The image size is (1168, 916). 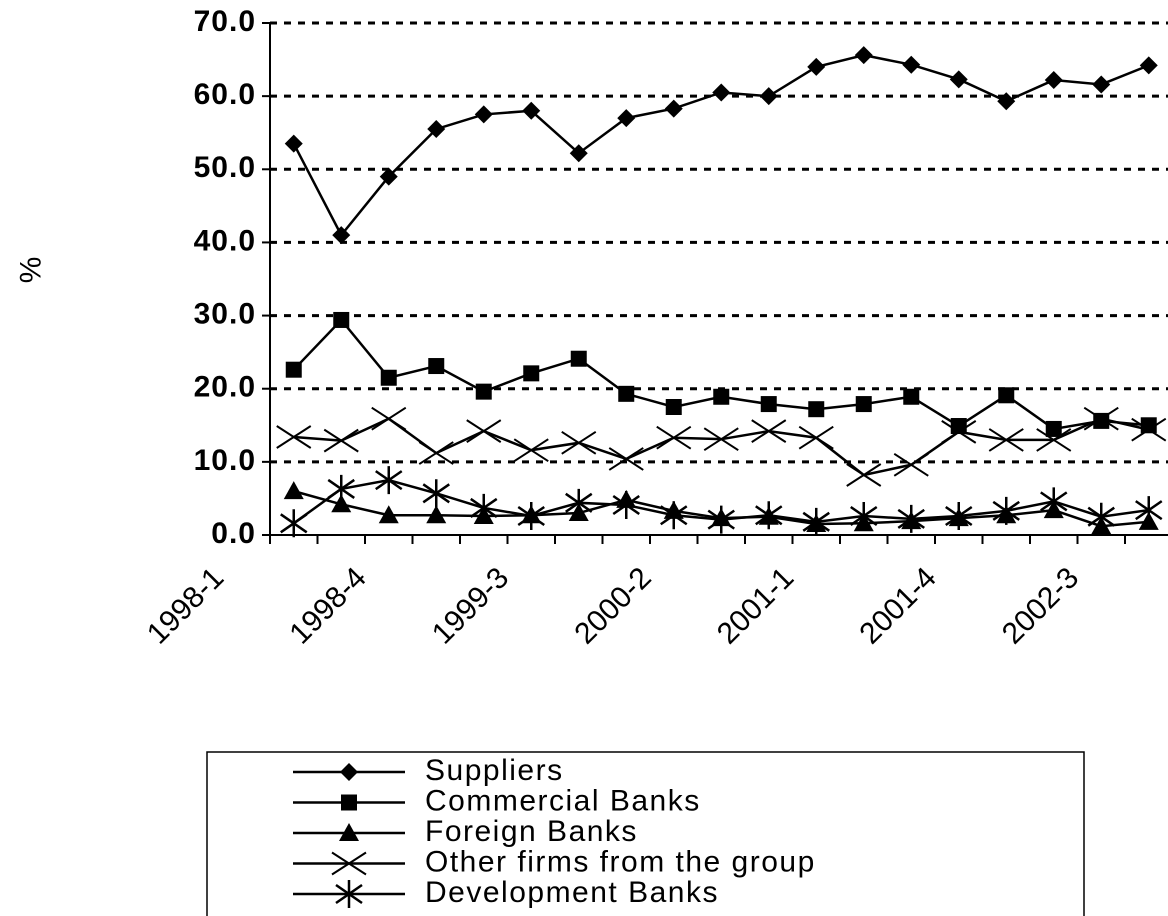 What do you see at coordinates (233, 533) in the screenshot?
I see `y-tick-label: 0.0` at bounding box center [233, 533].